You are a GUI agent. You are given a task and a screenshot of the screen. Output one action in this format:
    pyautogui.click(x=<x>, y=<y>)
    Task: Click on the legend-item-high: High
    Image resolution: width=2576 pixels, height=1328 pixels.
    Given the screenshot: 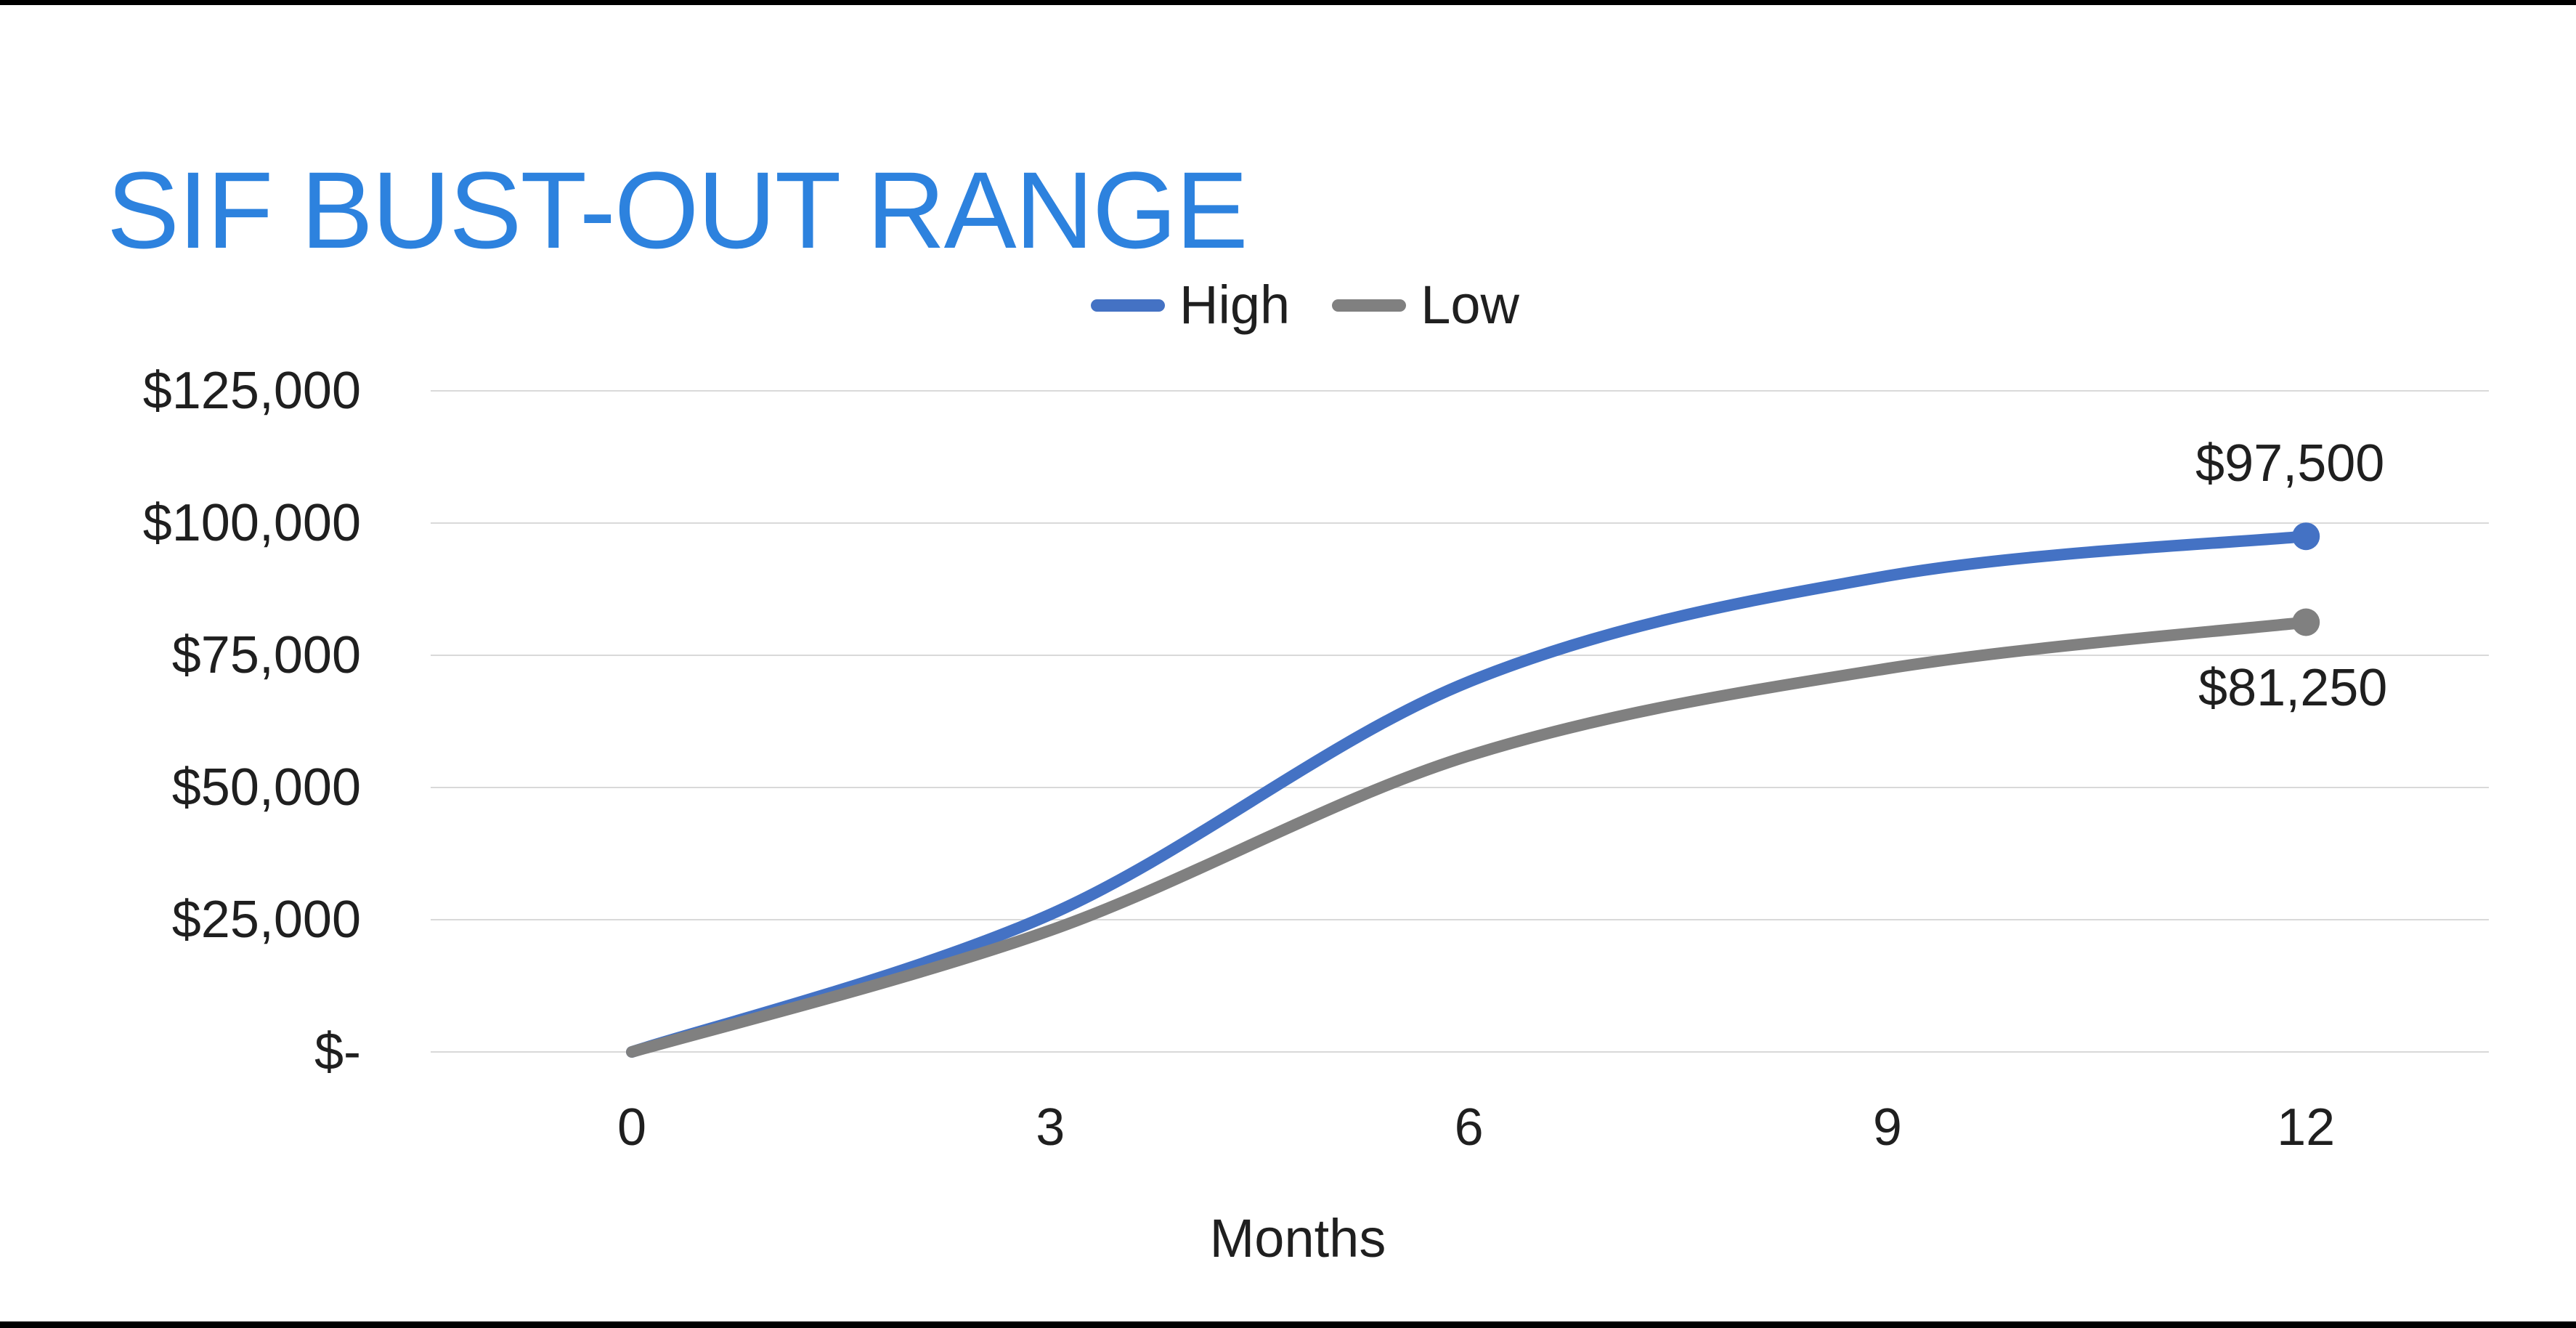 What is the action you would take?
    pyautogui.click(x=1191, y=305)
    